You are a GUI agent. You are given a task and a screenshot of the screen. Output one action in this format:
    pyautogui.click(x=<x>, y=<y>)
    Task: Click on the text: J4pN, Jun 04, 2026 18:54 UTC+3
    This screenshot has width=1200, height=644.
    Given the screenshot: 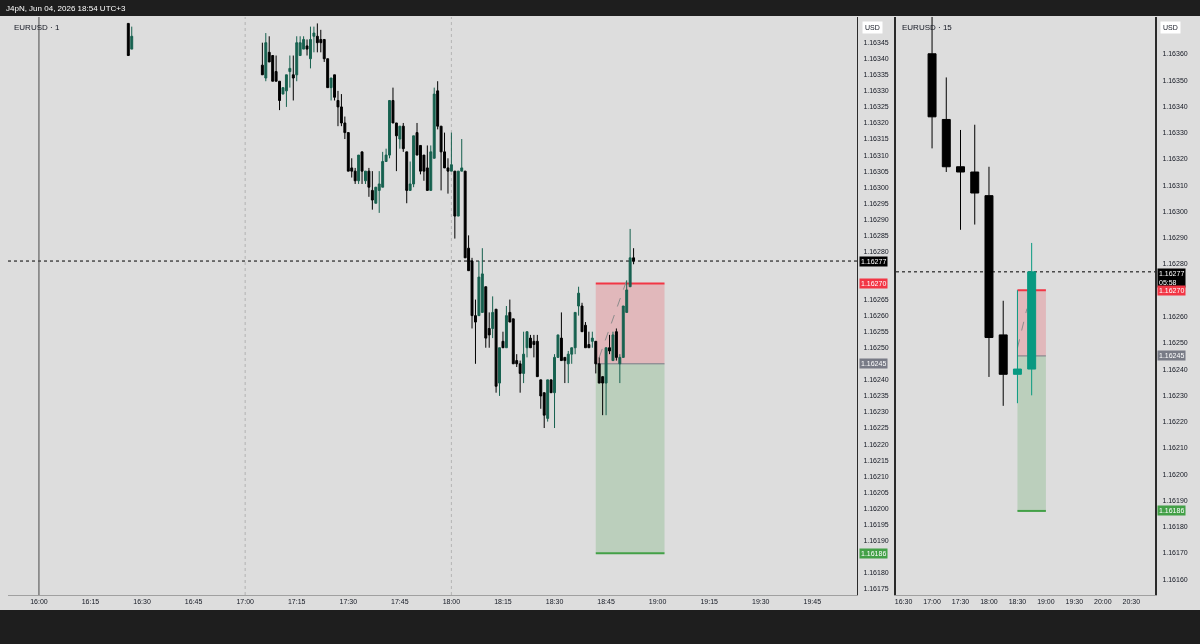 What is the action you would take?
    pyautogui.click(x=66, y=8)
    